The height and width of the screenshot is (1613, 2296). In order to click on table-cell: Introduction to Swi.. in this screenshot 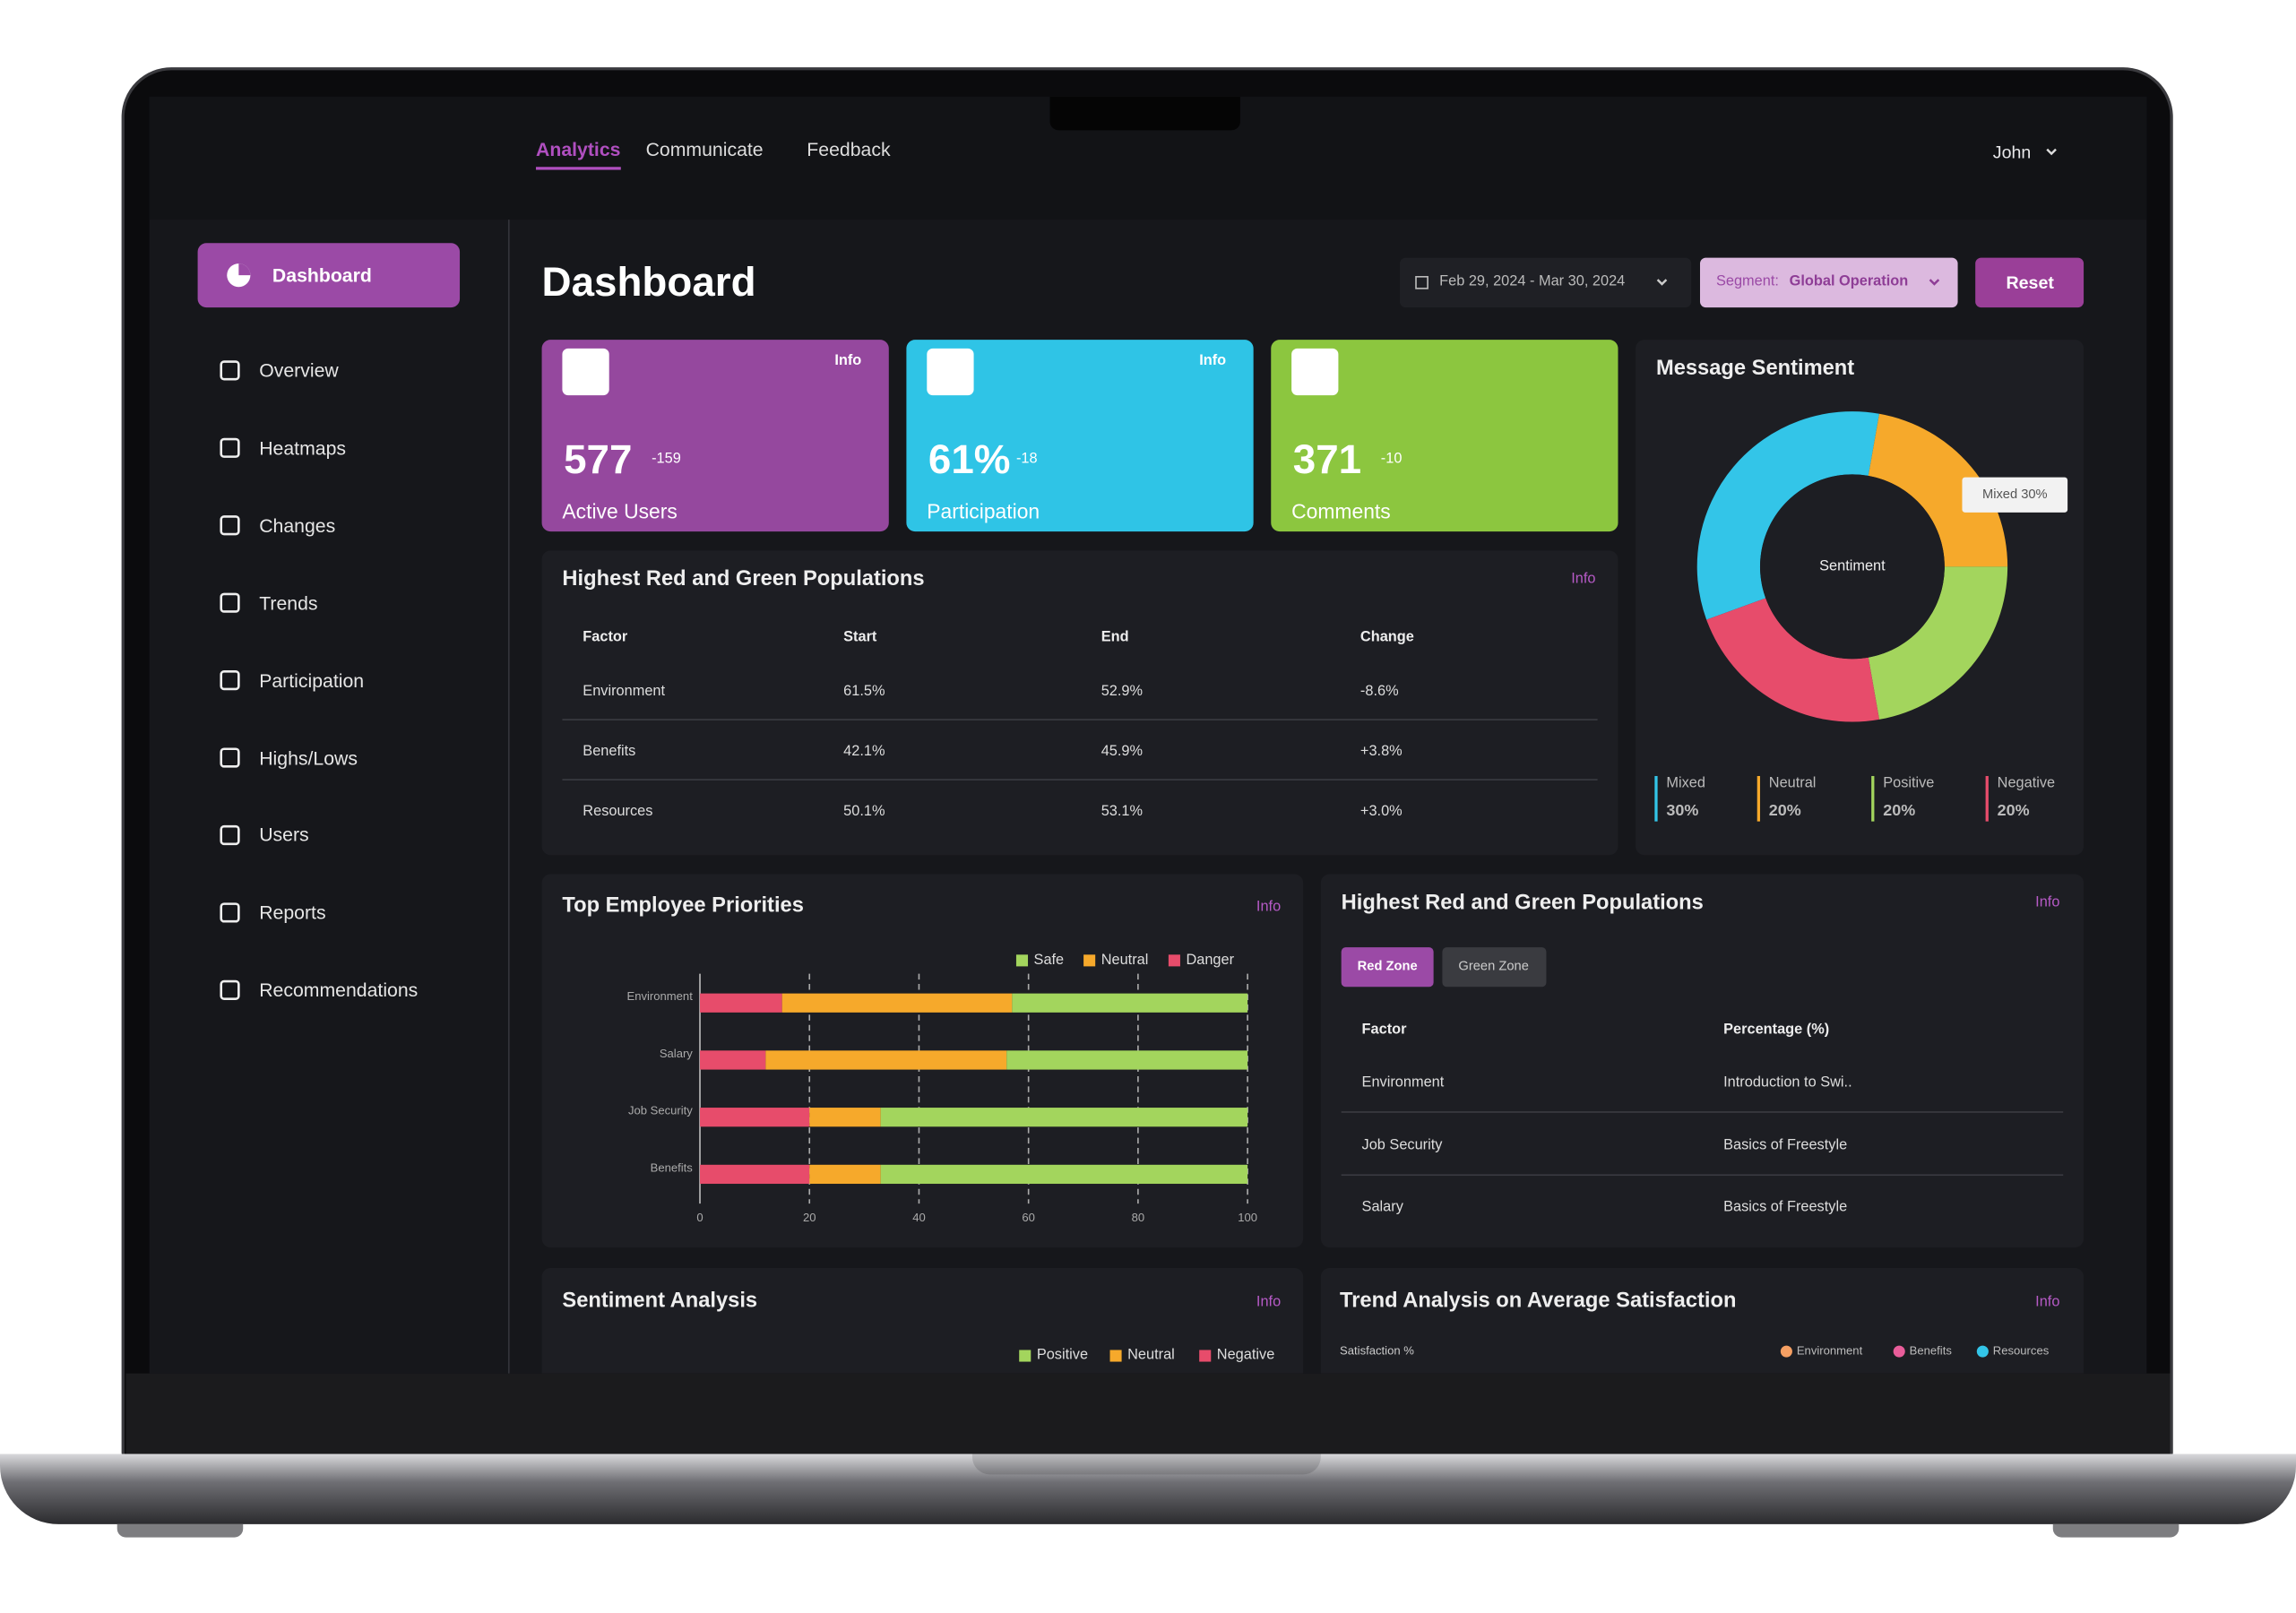, I will do `click(1788, 1082)`.